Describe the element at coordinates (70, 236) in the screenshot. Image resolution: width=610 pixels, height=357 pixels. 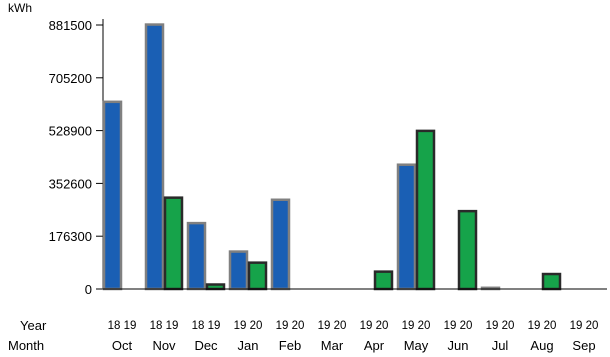
I see `y-tick-label: 176300` at that location.